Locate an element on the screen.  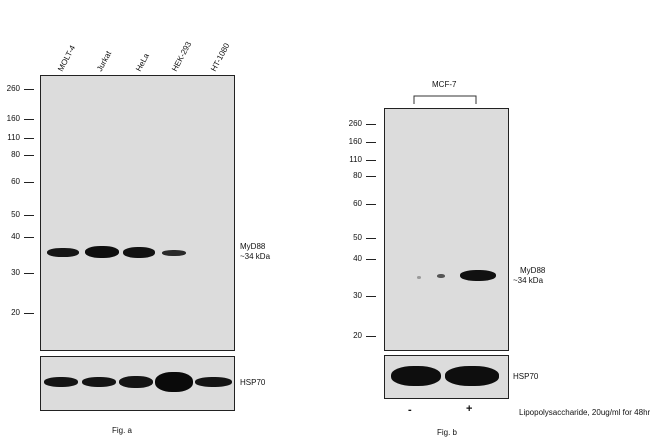
caption-b: Fig. b is located at coordinates (447, 432).